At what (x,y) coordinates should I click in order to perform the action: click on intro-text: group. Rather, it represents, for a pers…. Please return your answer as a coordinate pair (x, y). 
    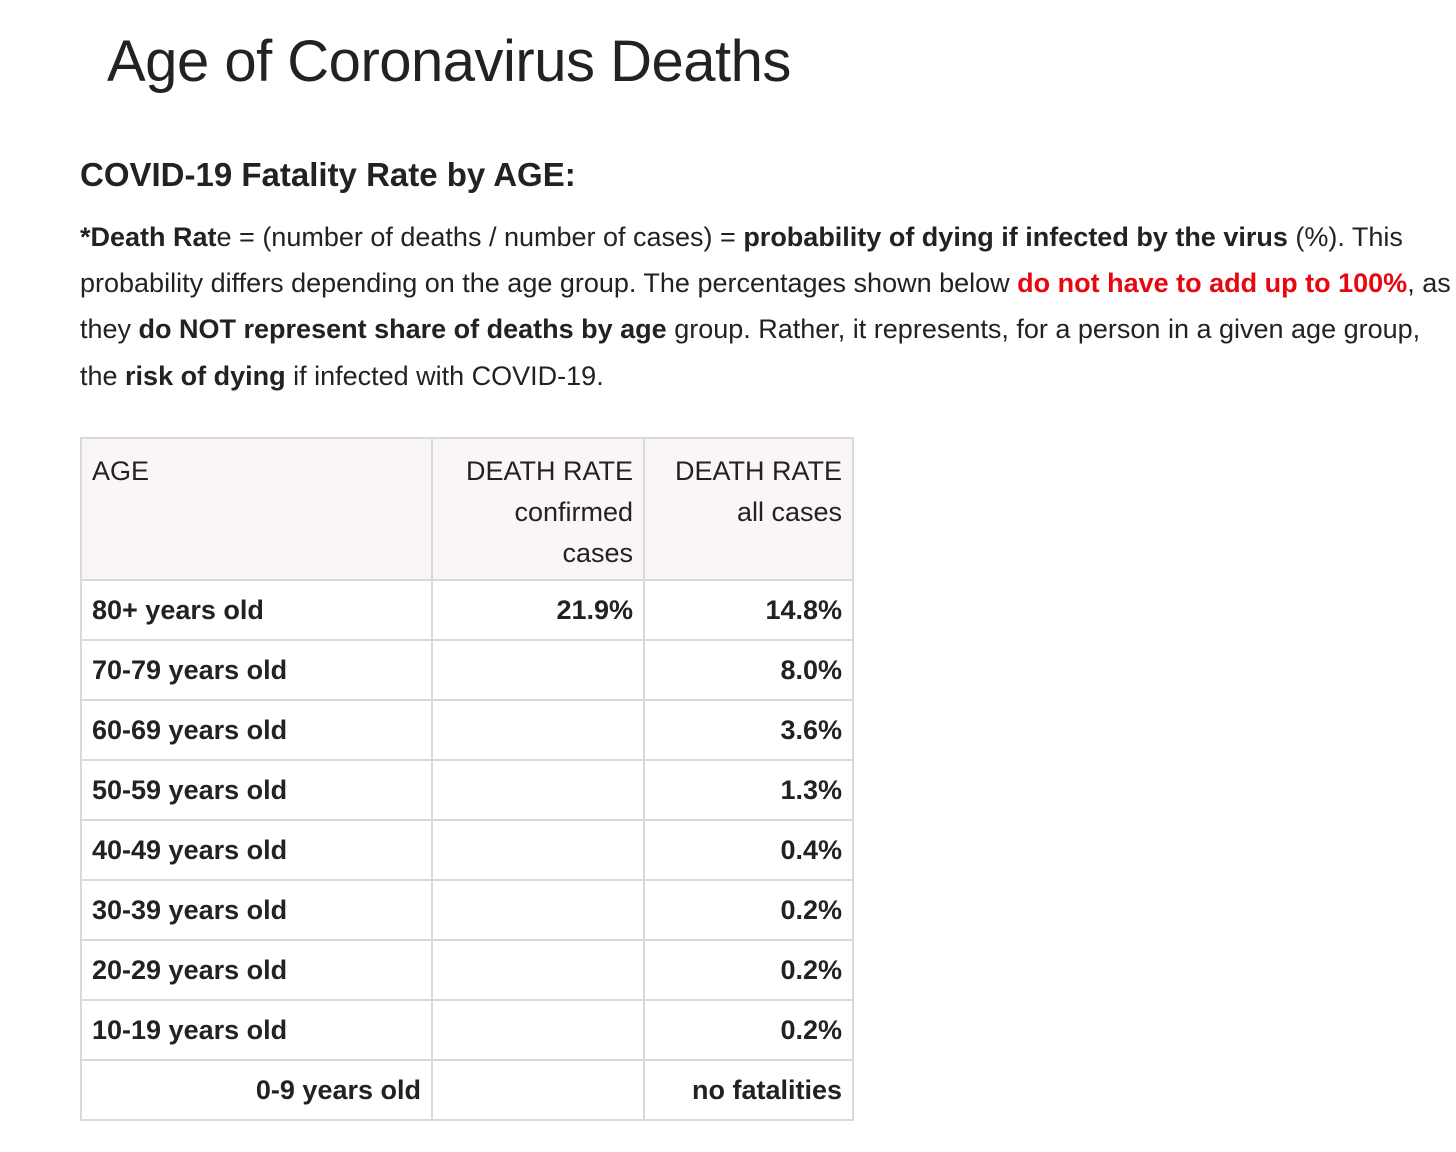
    Looking at the image, I should click on (750, 352).